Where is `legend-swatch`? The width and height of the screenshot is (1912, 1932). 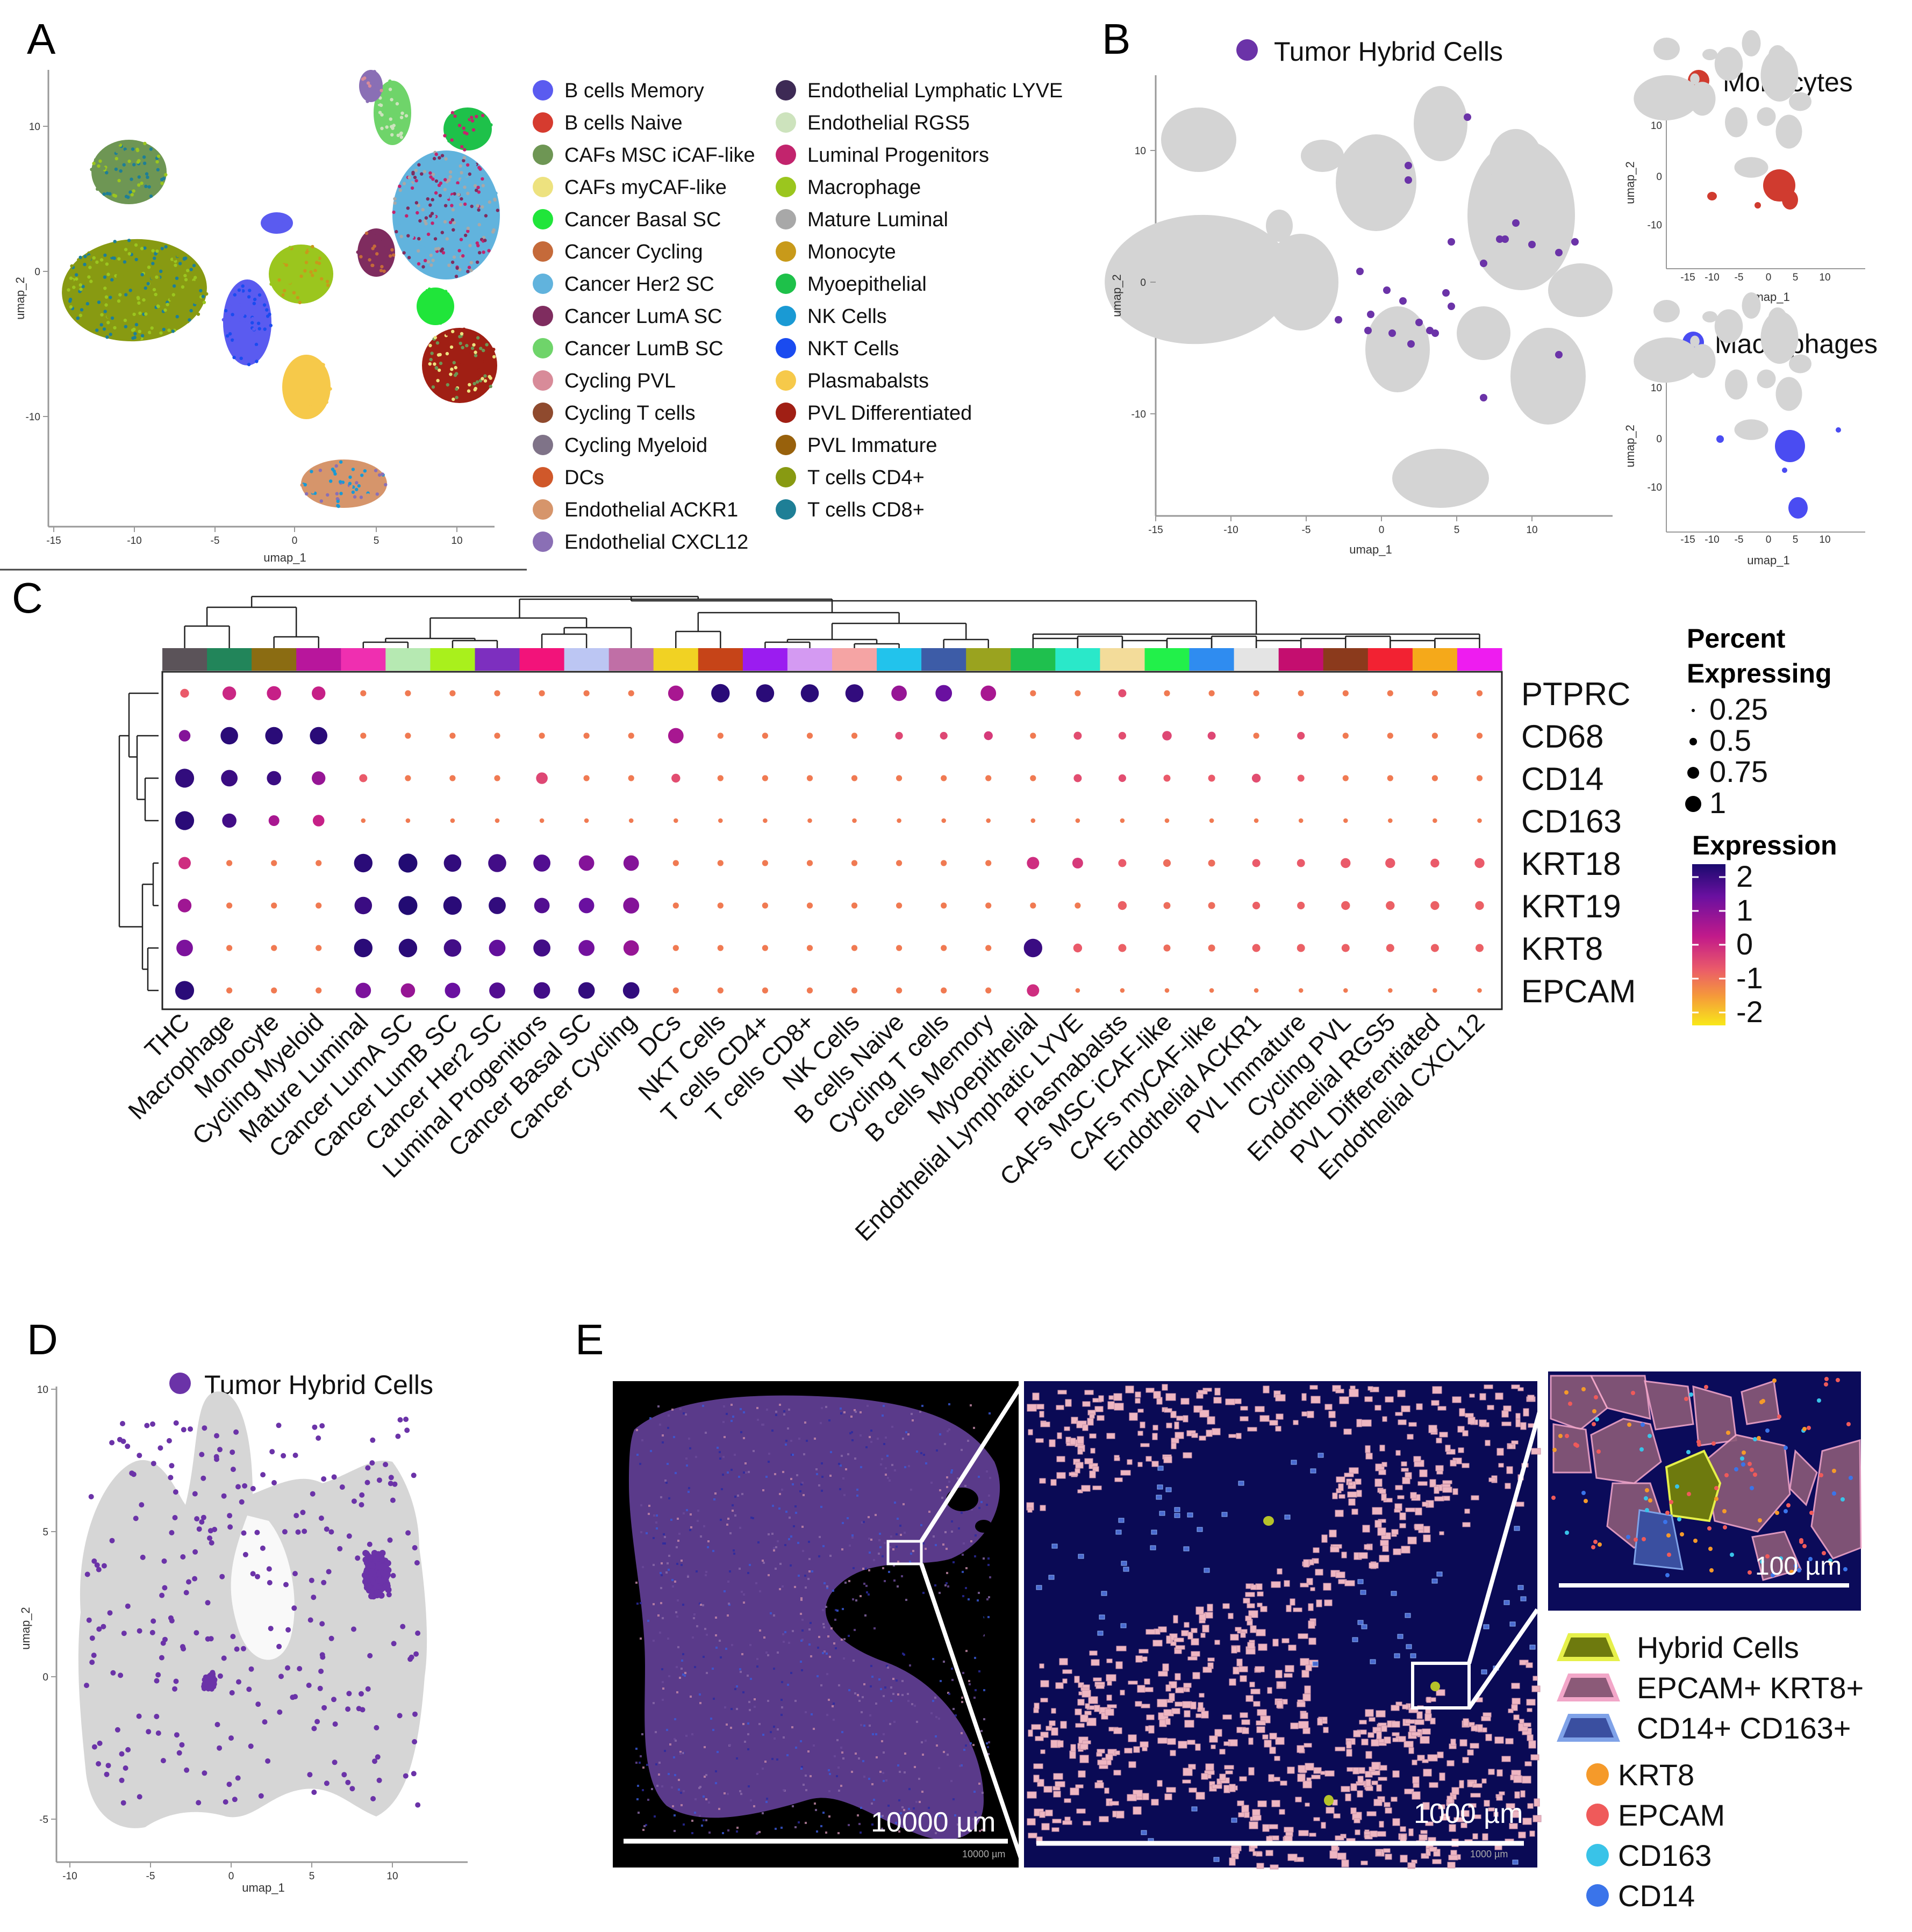
legend-swatch is located at coordinates (786, 316).